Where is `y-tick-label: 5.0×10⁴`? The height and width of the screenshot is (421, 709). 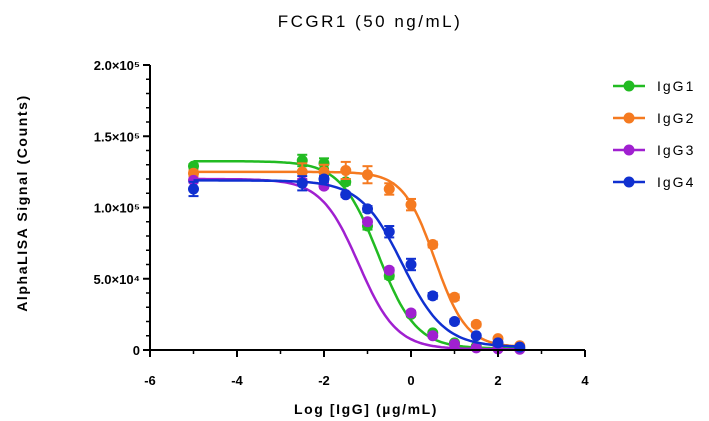
y-tick-label: 5.0×10⁴ is located at coordinates (116, 279).